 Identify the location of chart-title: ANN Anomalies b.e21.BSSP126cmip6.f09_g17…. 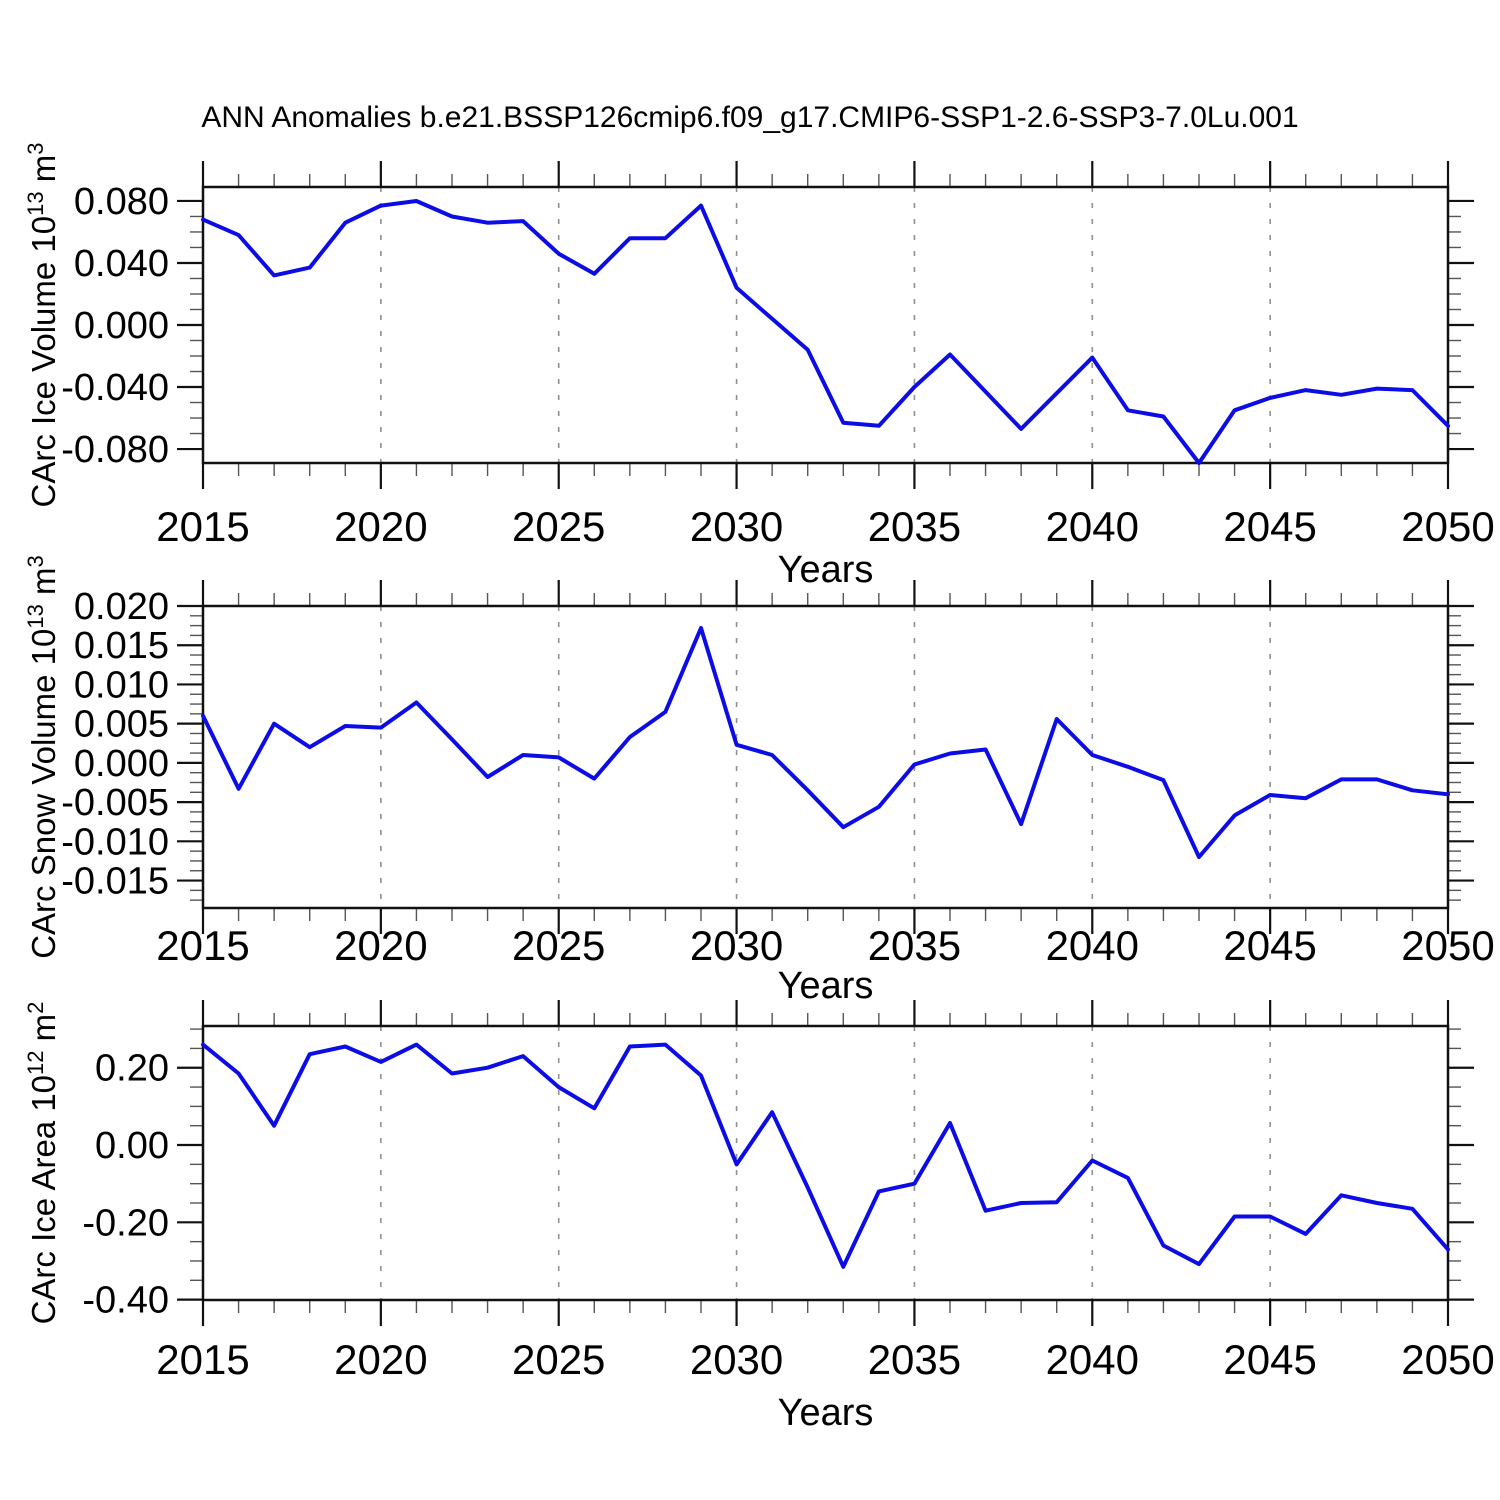
(750, 117).